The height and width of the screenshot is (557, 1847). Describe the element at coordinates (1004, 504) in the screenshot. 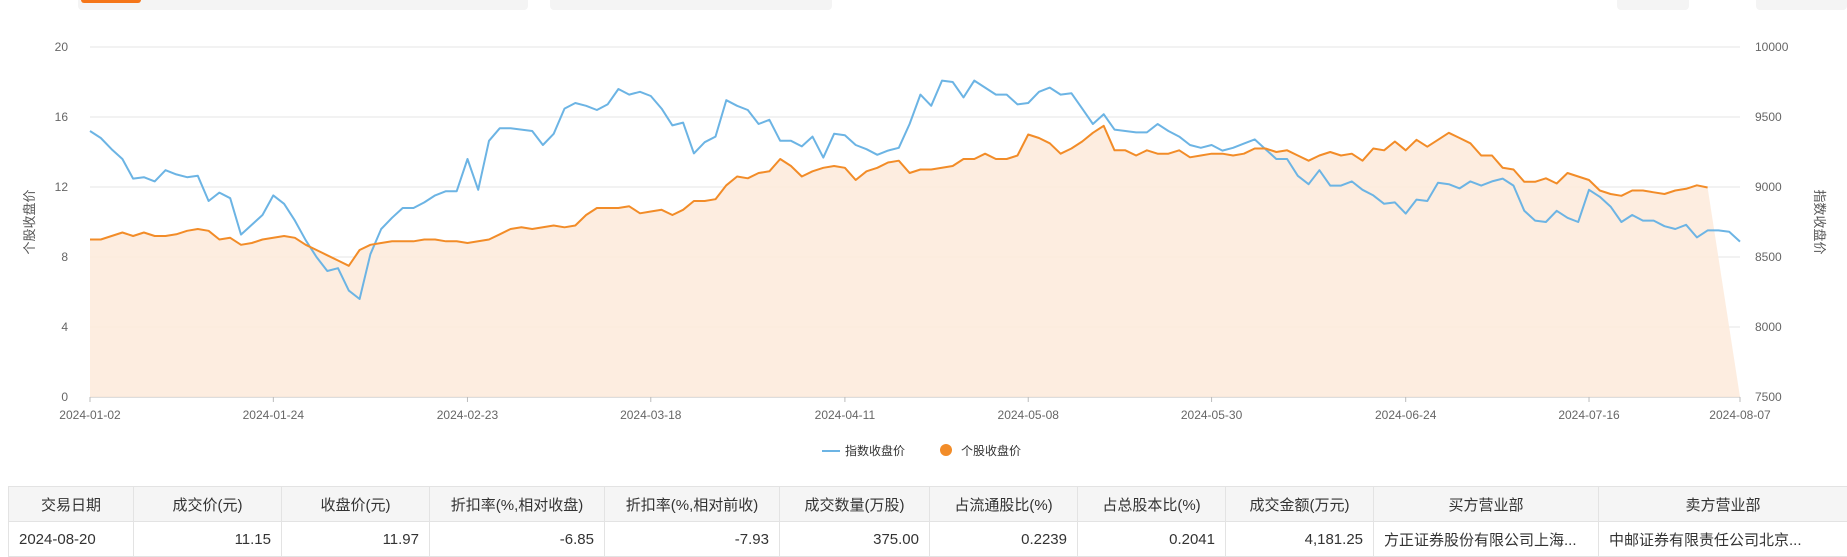

I see `col-float-ratio: 占流通股比(%)` at that location.